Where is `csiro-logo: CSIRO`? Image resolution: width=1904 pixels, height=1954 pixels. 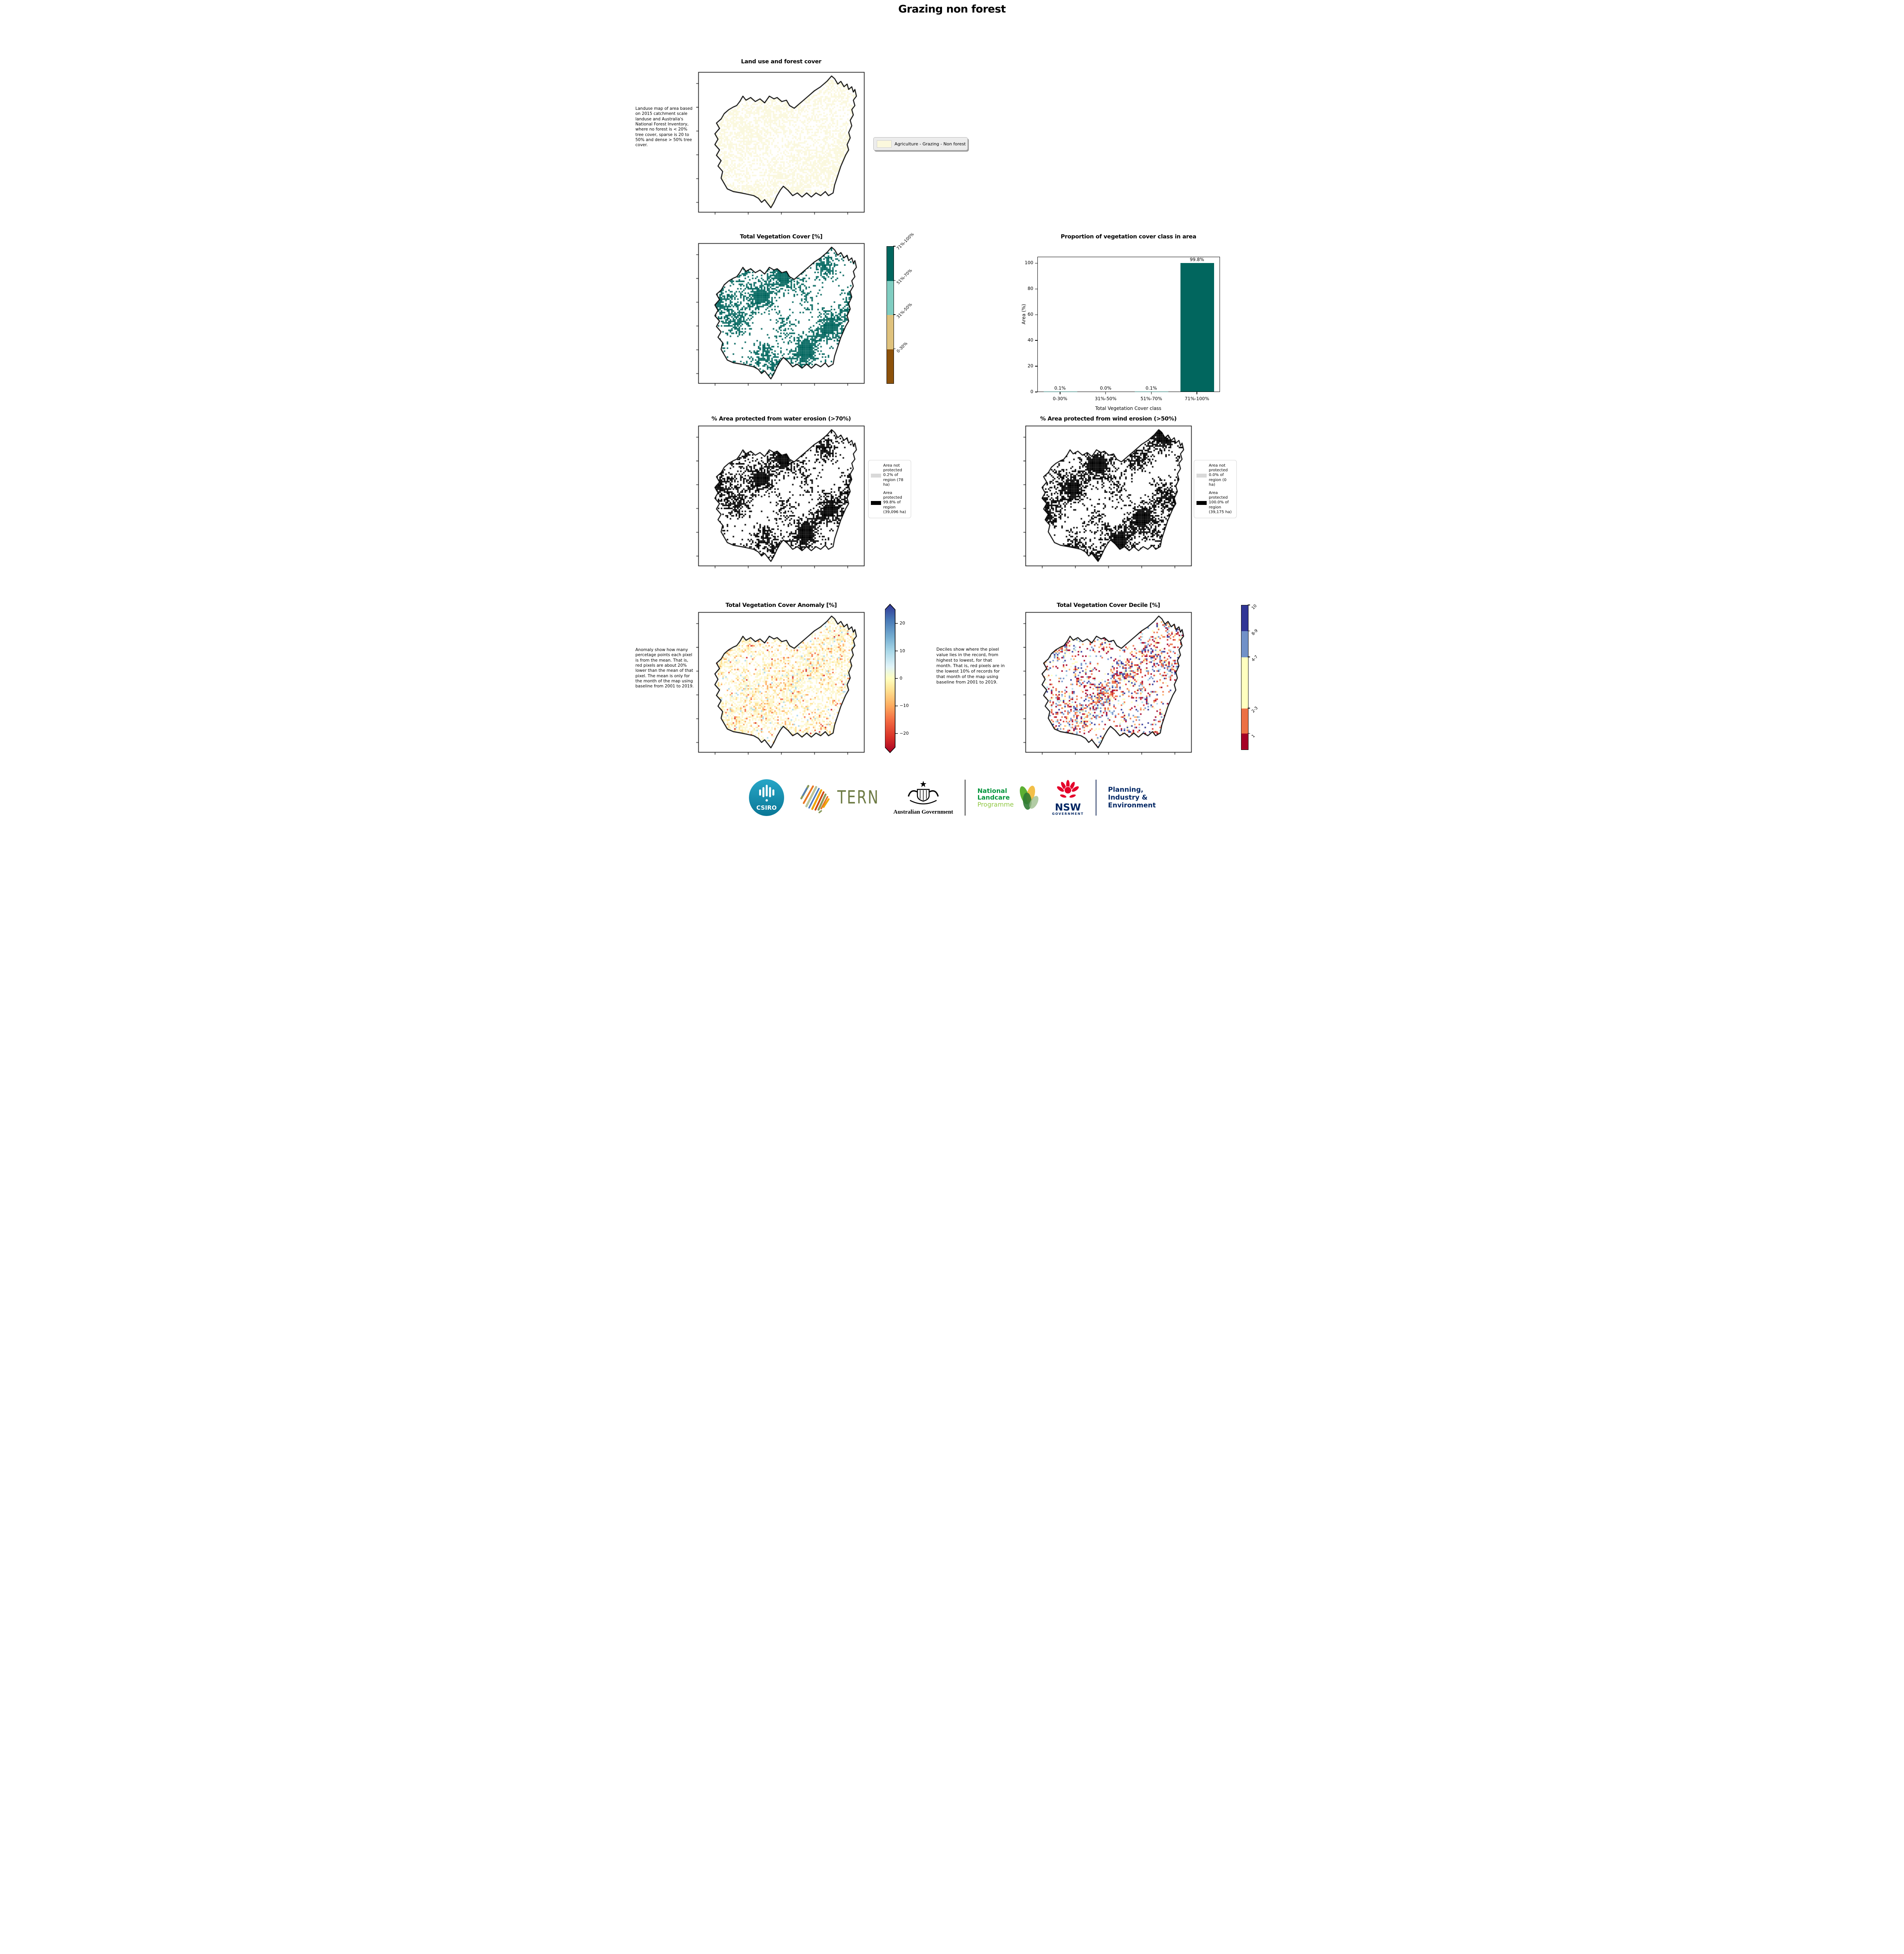
csiro-logo: CSIRO is located at coordinates (766, 797).